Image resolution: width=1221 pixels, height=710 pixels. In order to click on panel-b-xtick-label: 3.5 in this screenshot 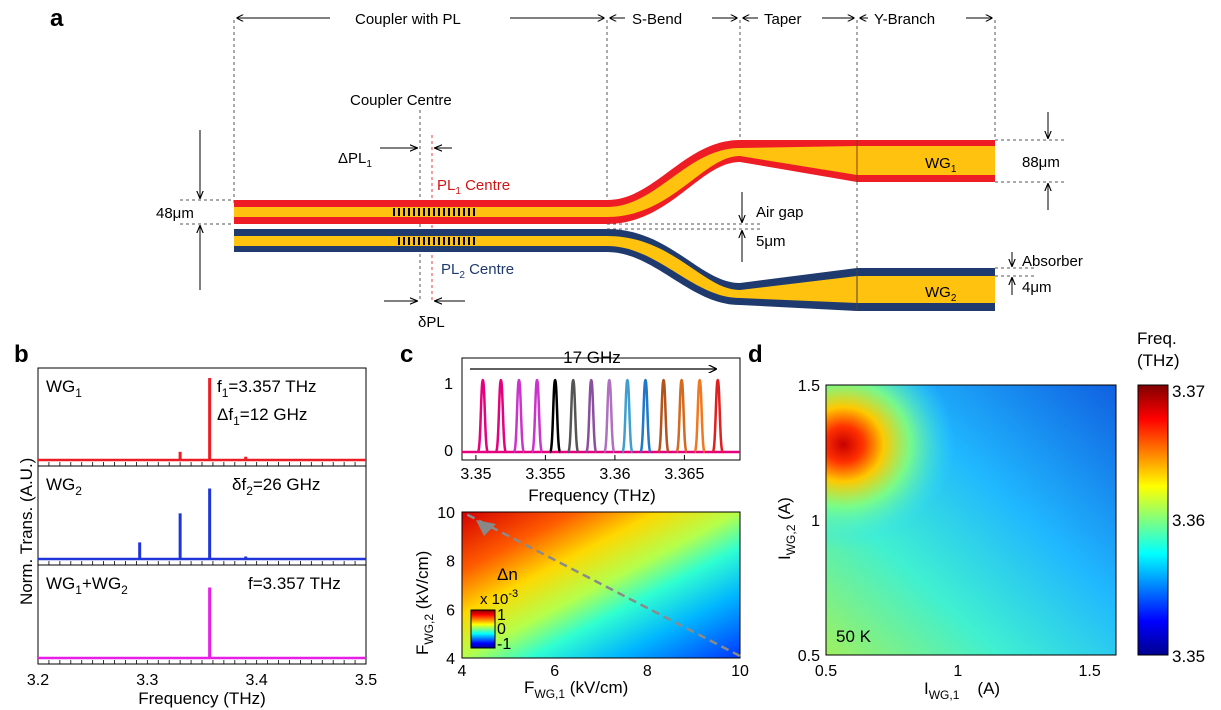, I will do `click(366, 680)`.